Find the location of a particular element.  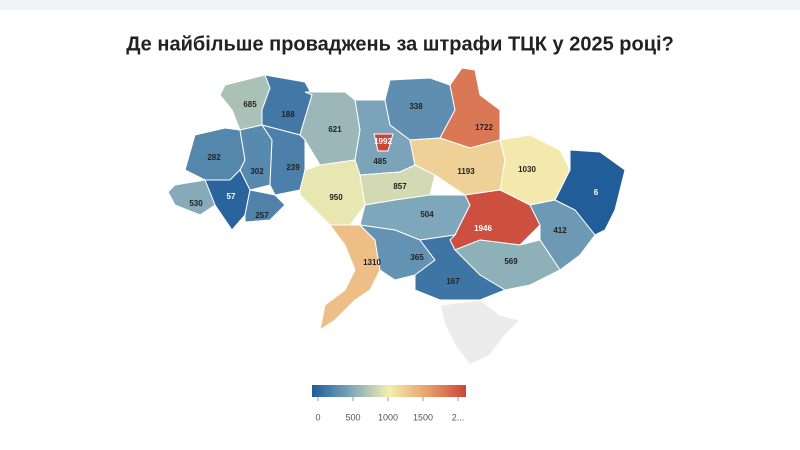

region-label: 6 is located at coordinates (596, 192).